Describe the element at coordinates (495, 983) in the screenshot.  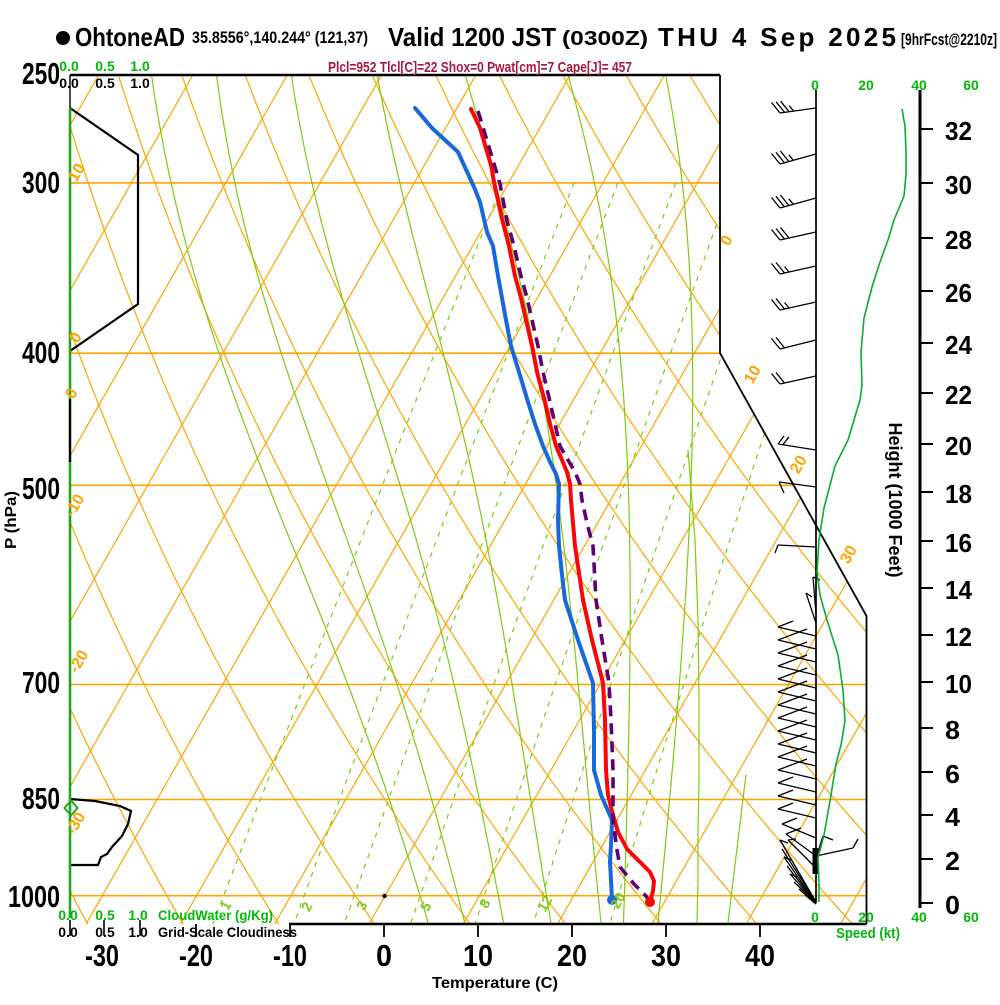
I see `svg-text: Temperature (C)` at that location.